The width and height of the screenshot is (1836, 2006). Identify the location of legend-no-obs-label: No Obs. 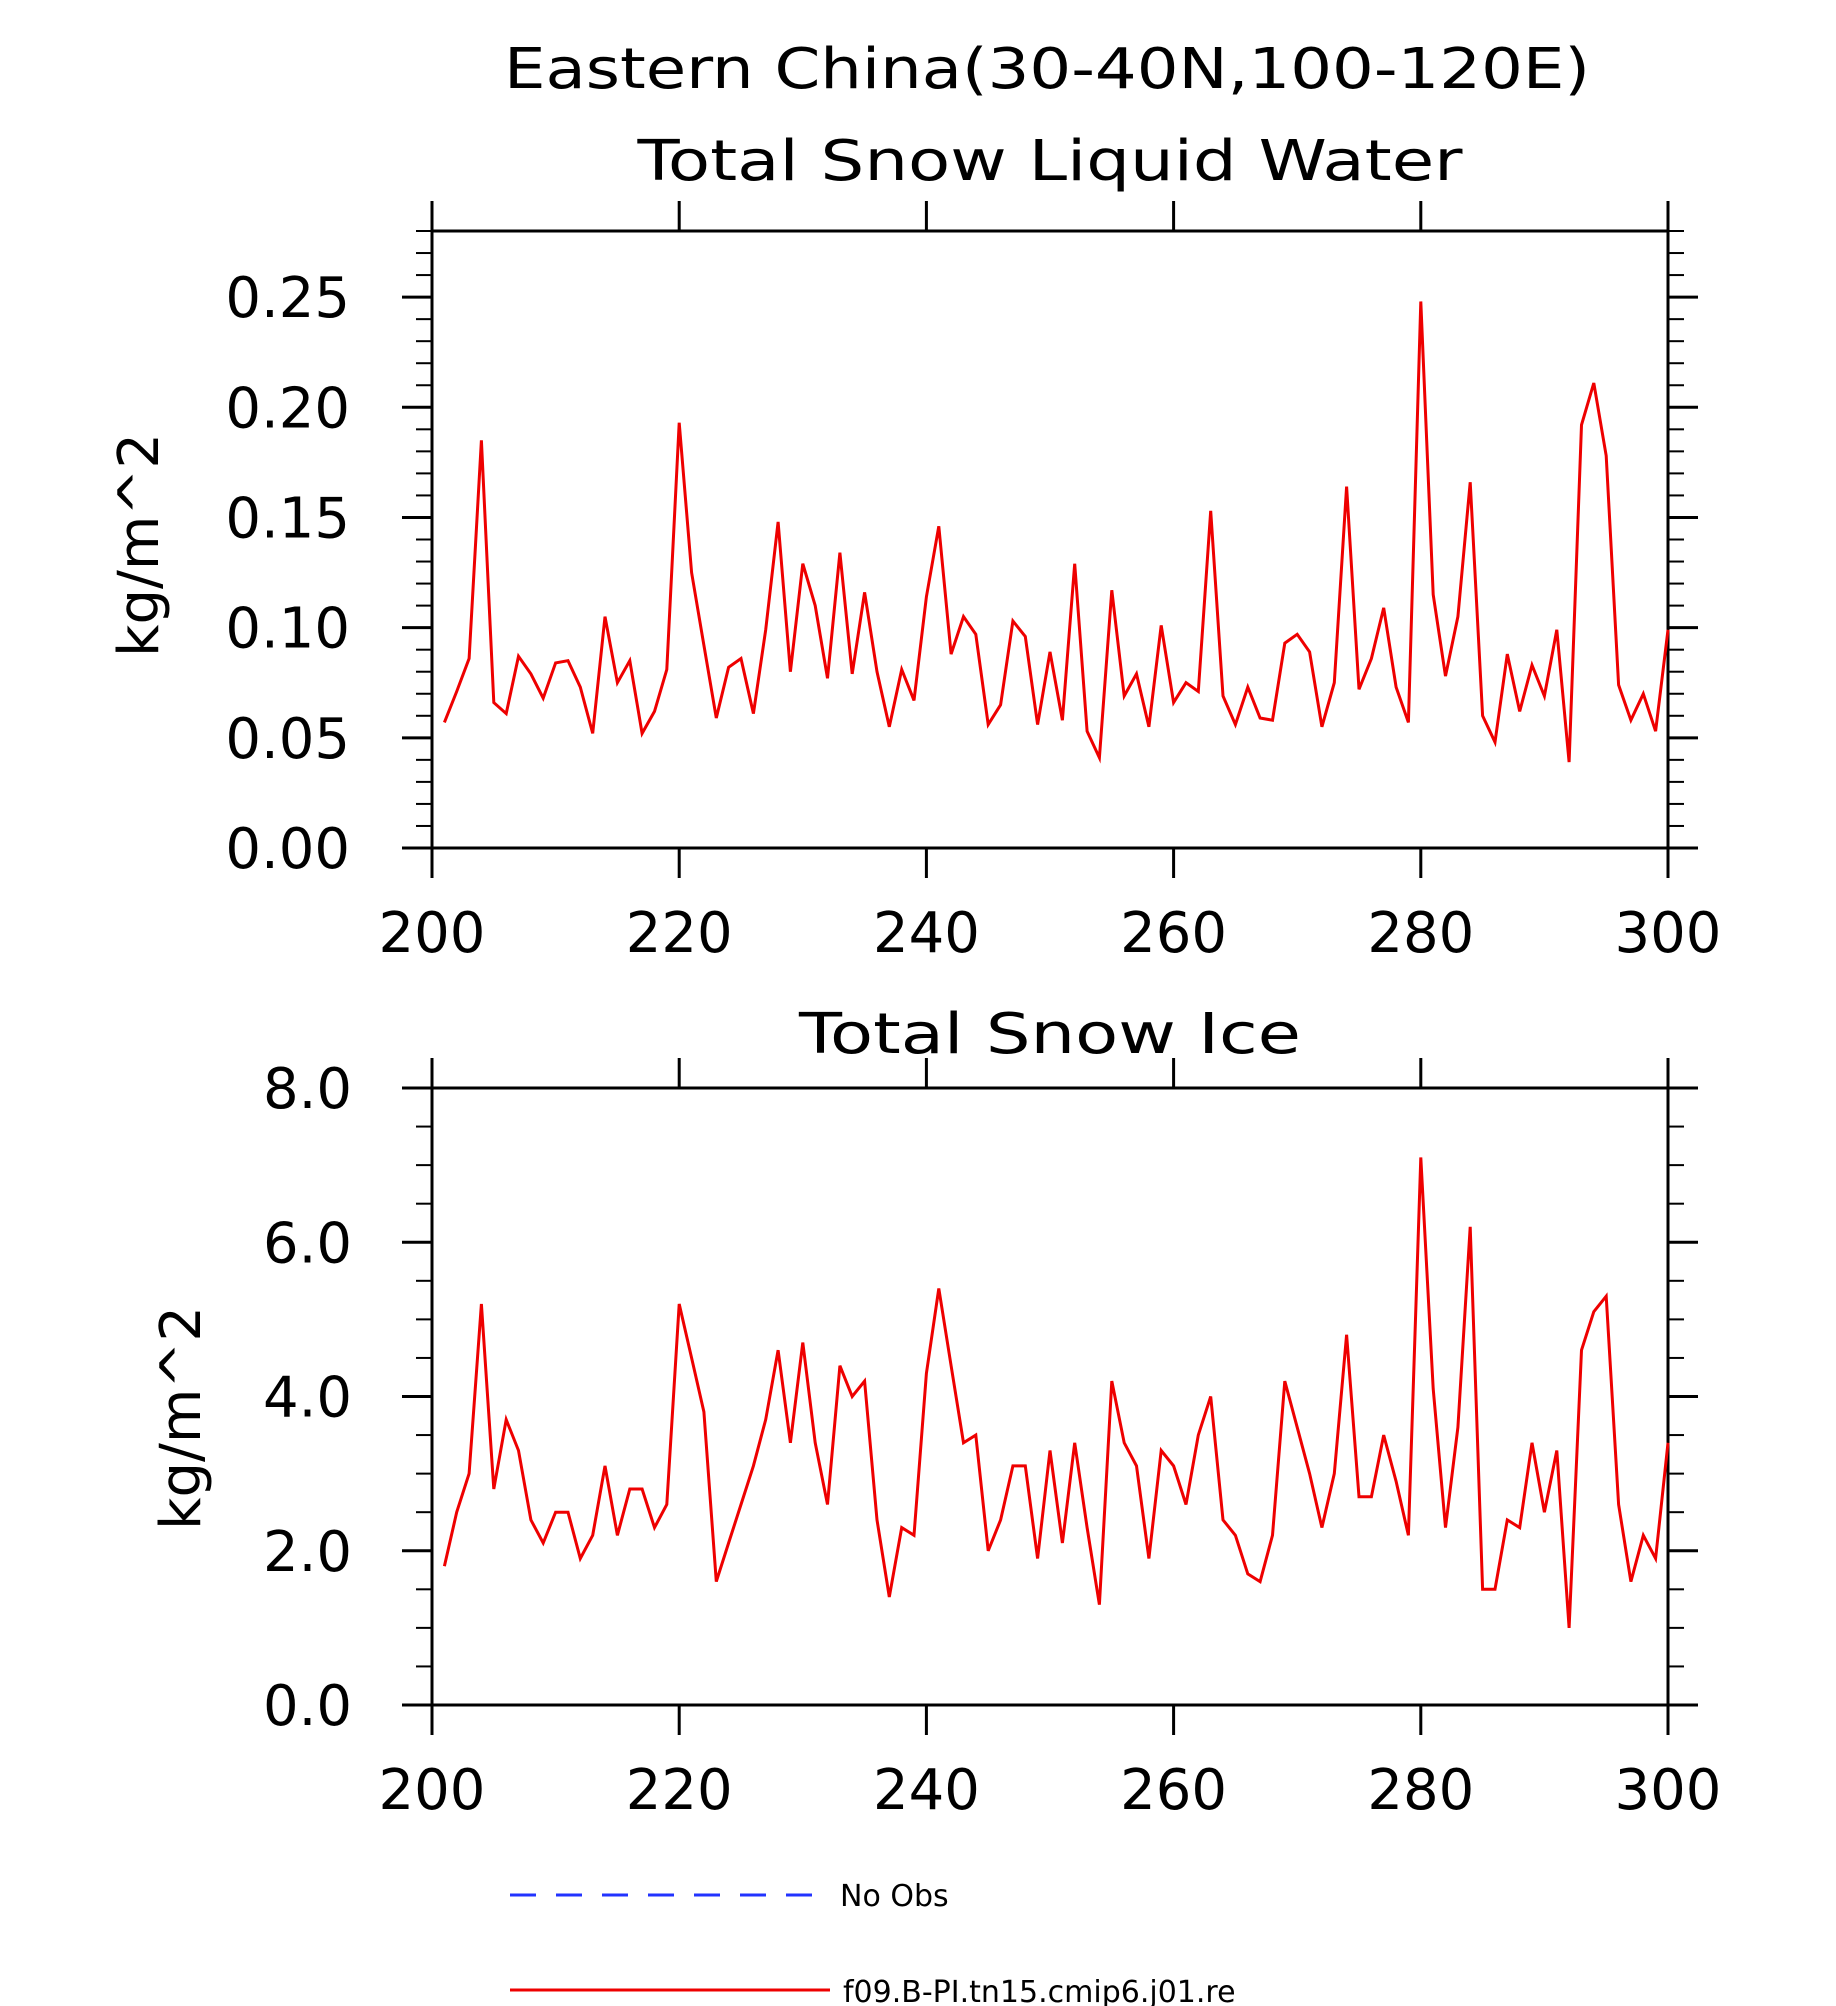
(894, 1896).